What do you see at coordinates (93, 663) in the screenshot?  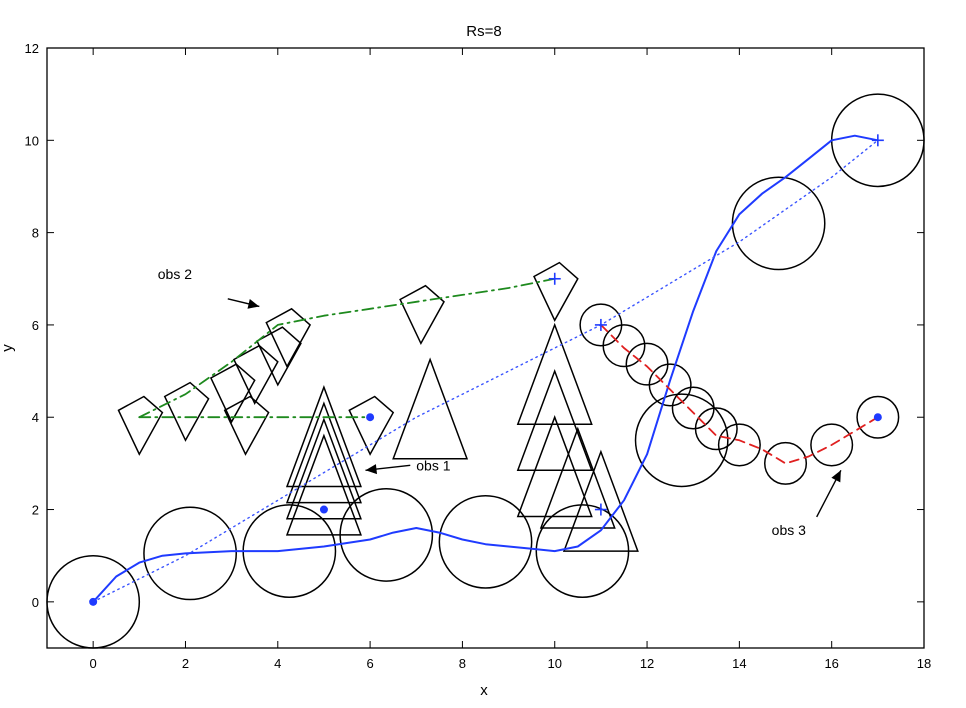 I see `x-tick-label: 0` at bounding box center [93, 663].